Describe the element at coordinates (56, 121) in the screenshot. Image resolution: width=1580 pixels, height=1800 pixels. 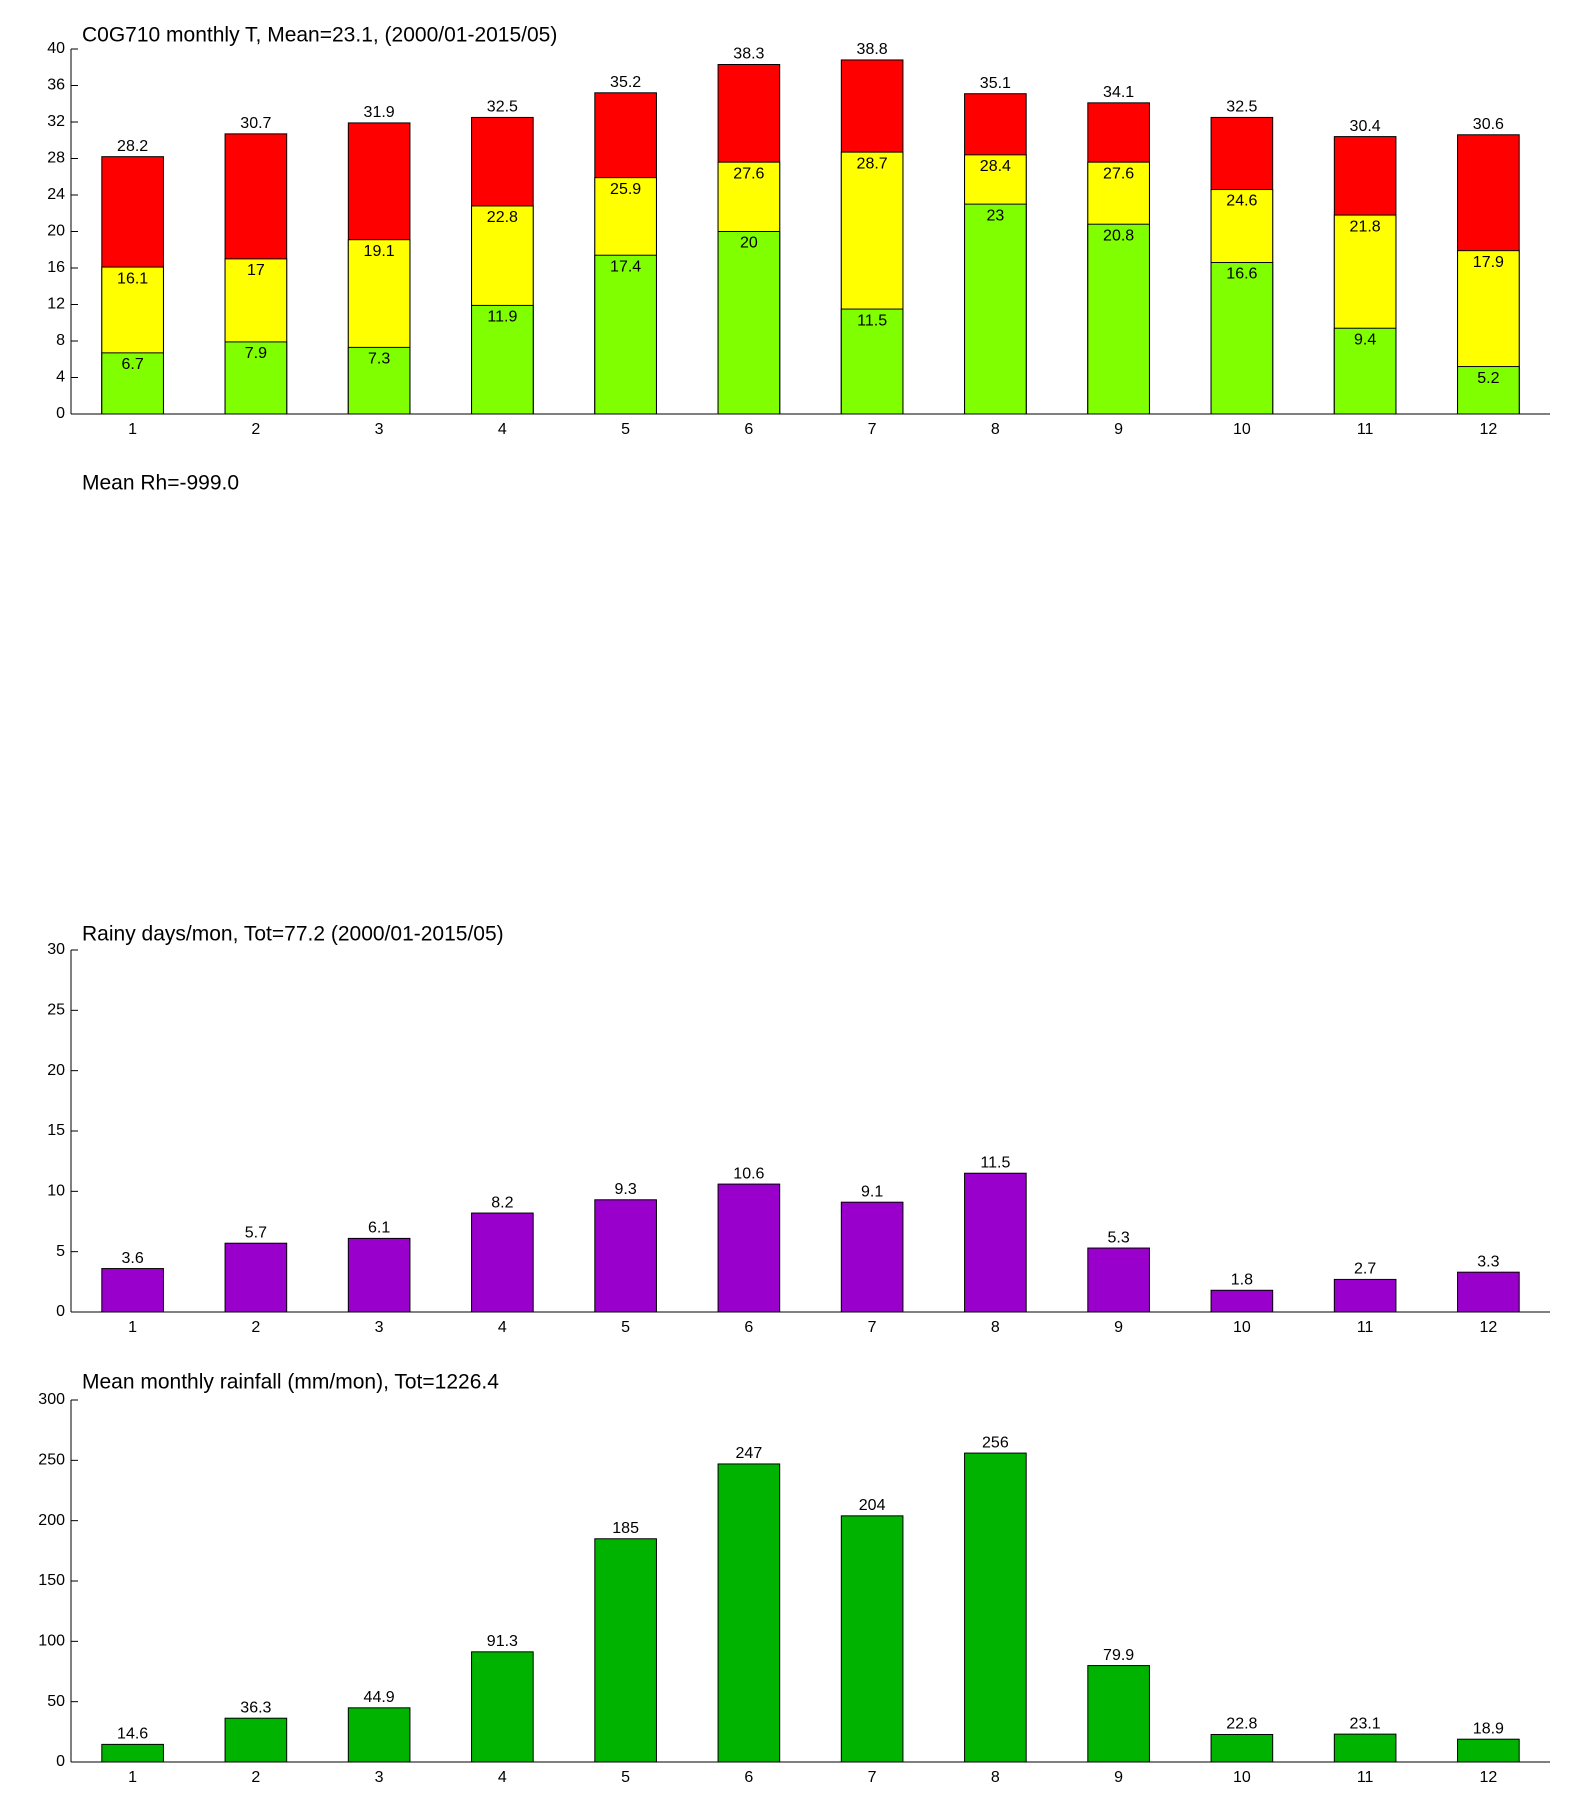
I see `y-tick-label: 32` at that location.